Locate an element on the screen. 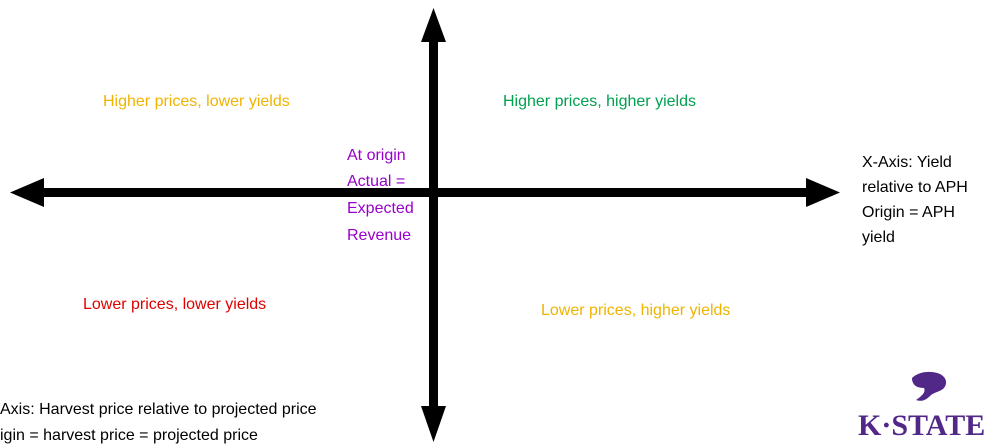  quadrant-label: Higher prices, lower yields is located at coordinates (196, 101).